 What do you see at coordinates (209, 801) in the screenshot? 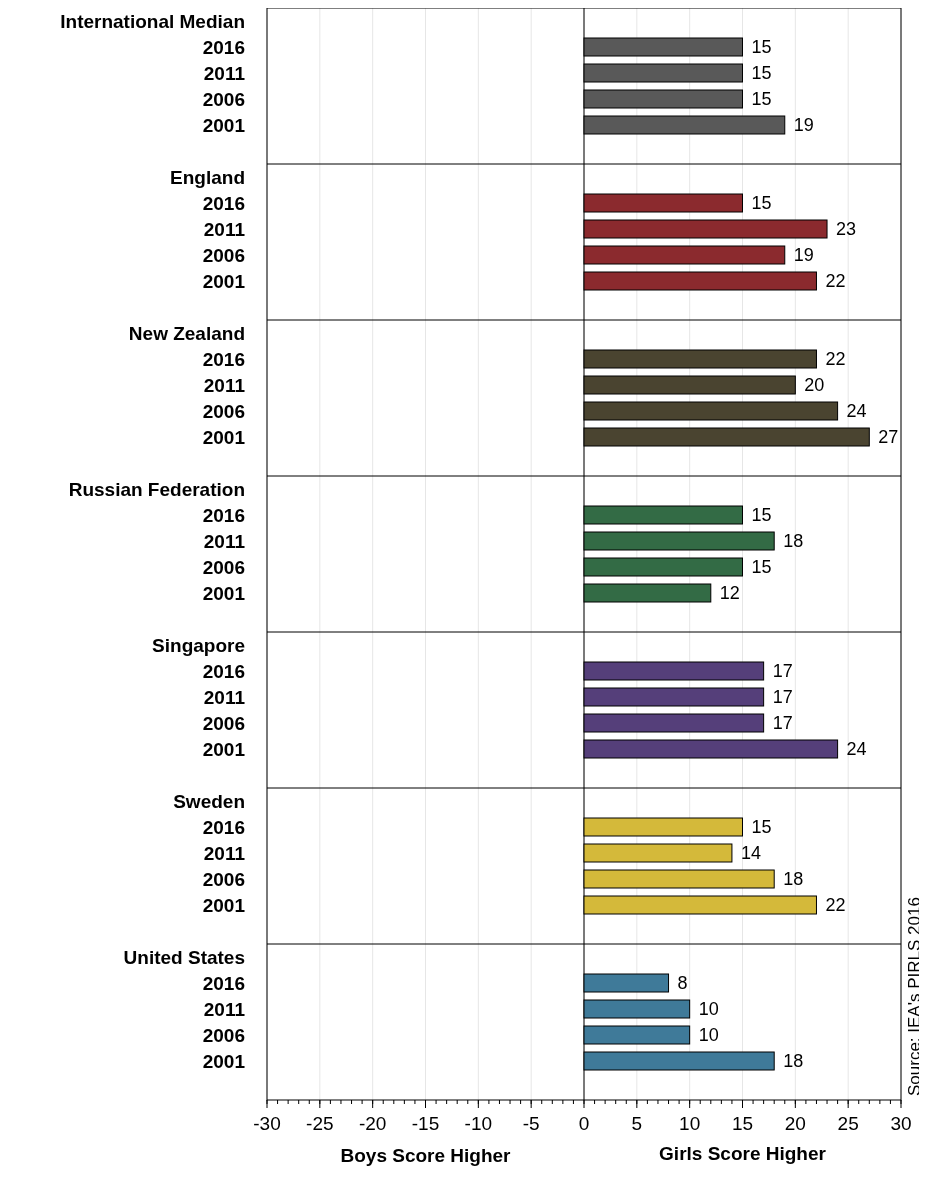
I see `y-tick-label: Sweden` at bounding box center [209, 801].